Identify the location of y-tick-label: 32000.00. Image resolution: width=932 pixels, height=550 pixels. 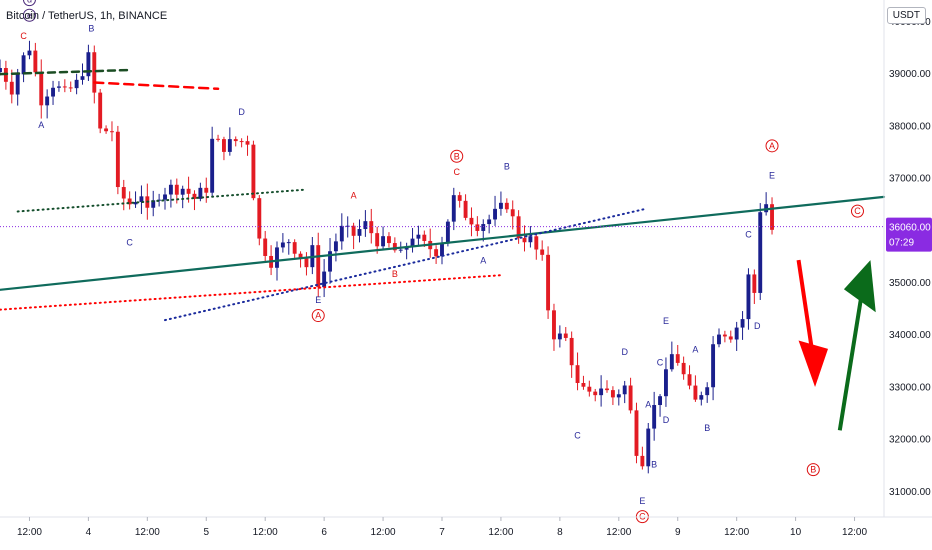
(910, 440).